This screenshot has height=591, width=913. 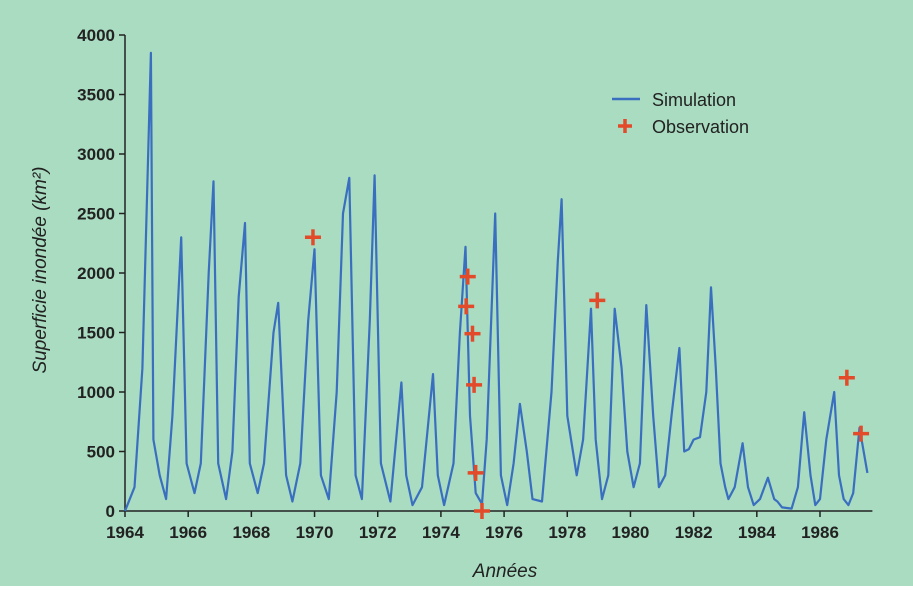 What do you see at coordinates (96, 214) in the screenshot?
I see `y-tick-label: 2500` at bounding box center [96, 214].